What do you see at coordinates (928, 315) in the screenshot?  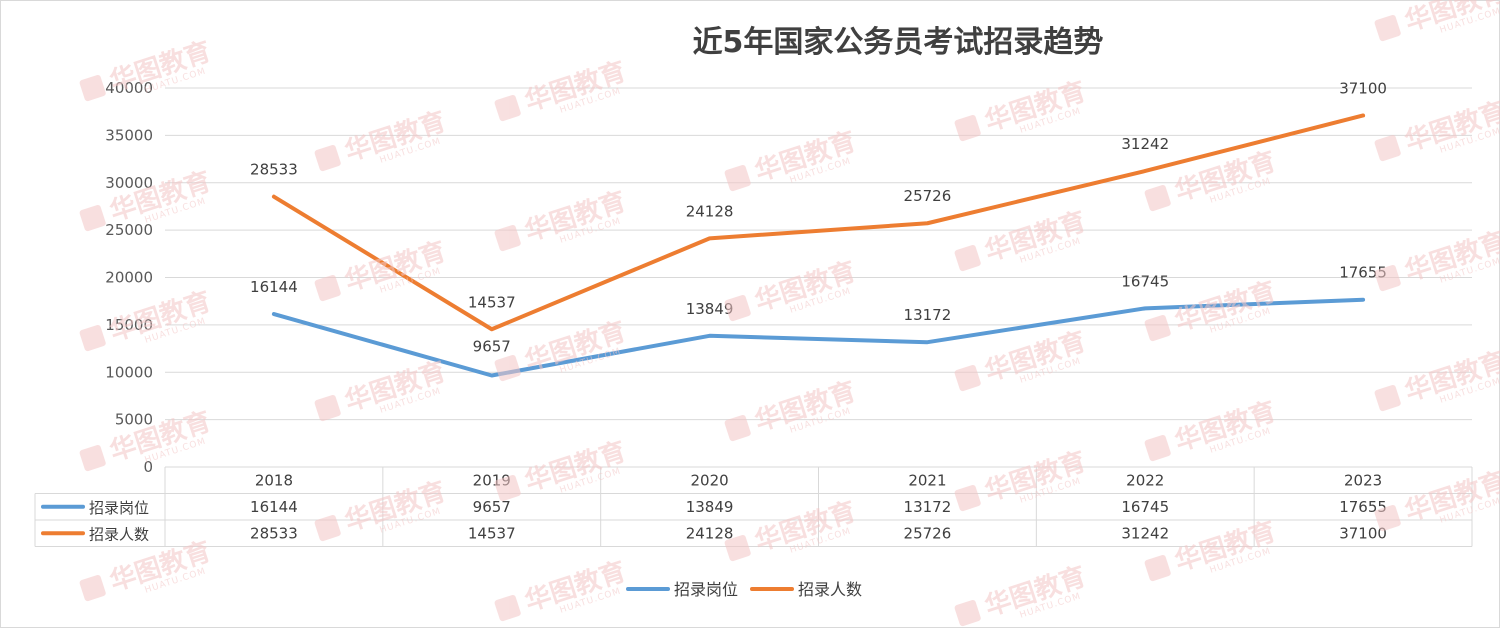 I see `data-label: 13172` at bounding box center [928, 315].